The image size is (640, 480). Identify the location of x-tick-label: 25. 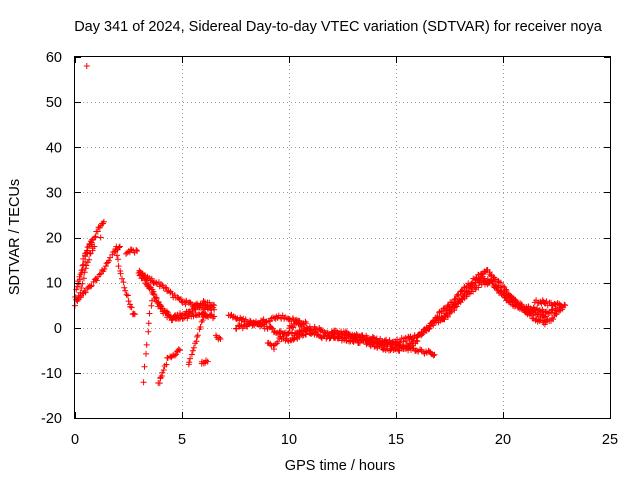
(610, 440).